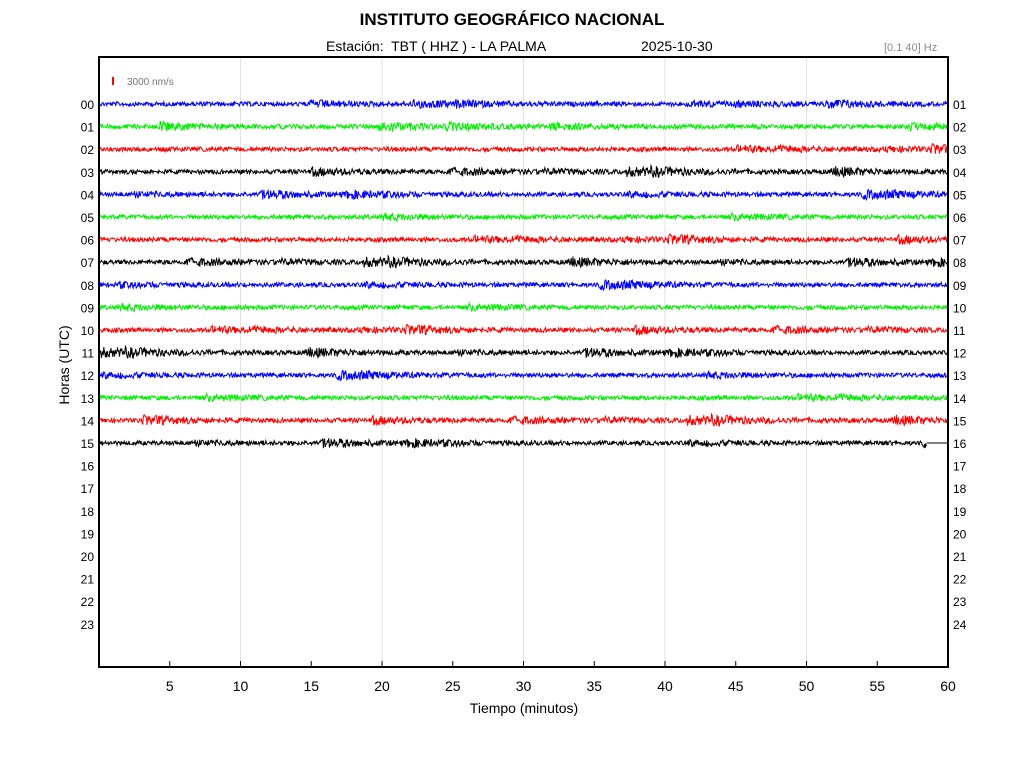  I want to click on hour-label-right: 04, so click(960, 173).